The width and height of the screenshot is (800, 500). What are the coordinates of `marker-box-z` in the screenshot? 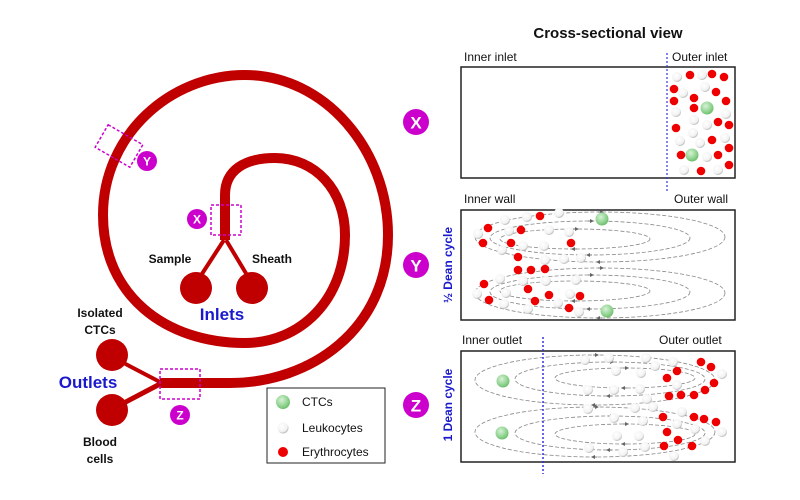 It's located at (180, 384).